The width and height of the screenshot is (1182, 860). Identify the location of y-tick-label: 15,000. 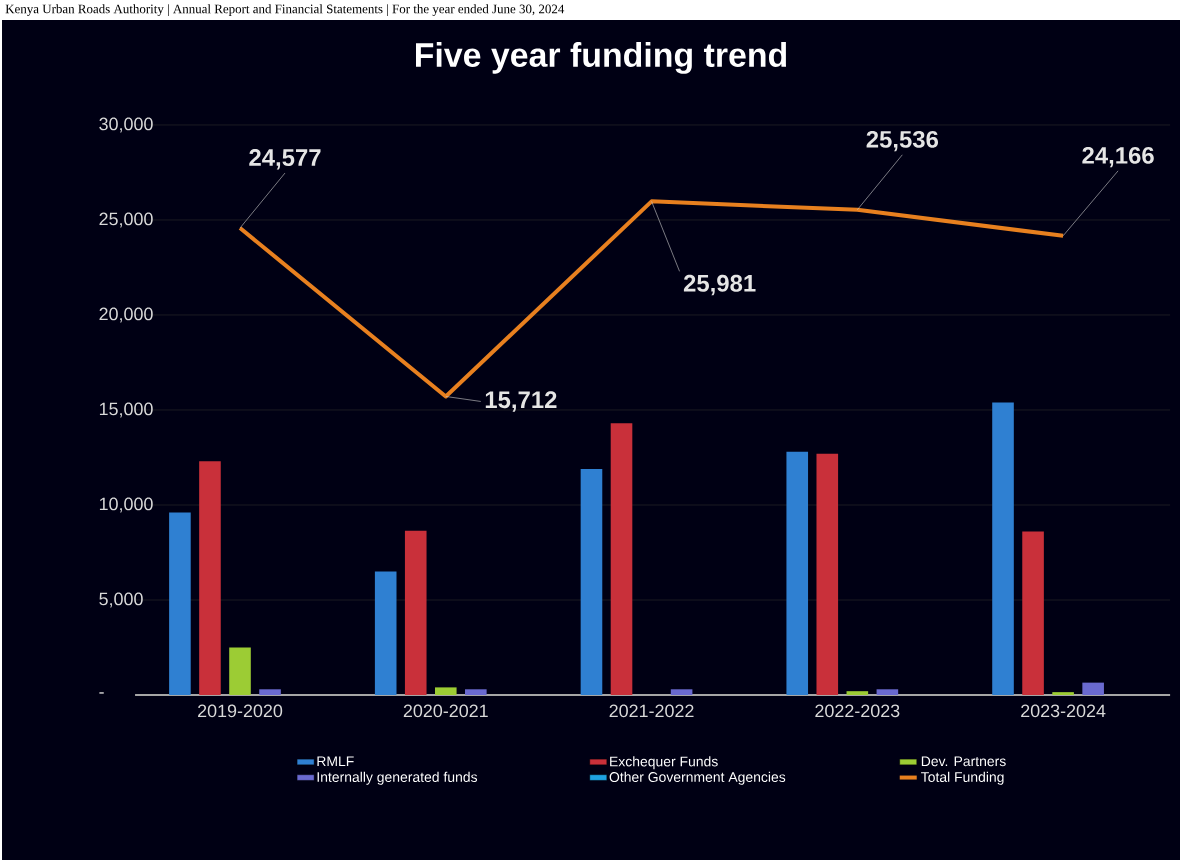
(126, 410).